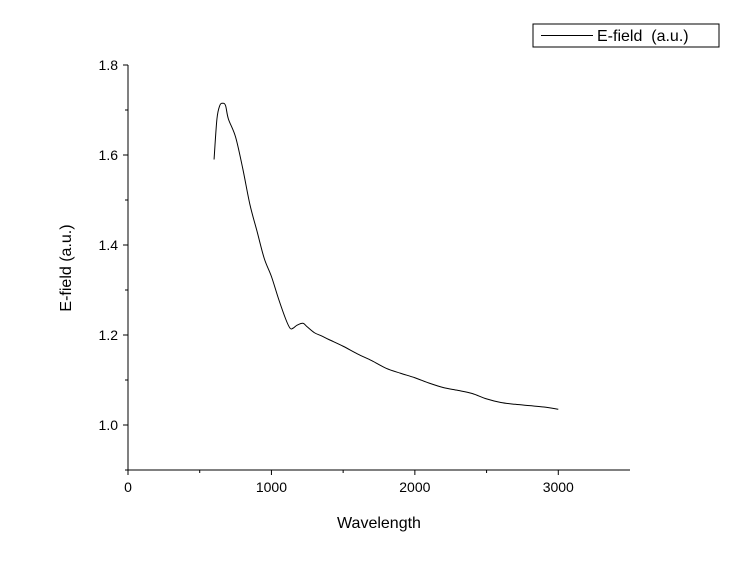 This screenshot has width=731, height=565. I want to click on y-tick-label: 1.2, so click(109, 335).